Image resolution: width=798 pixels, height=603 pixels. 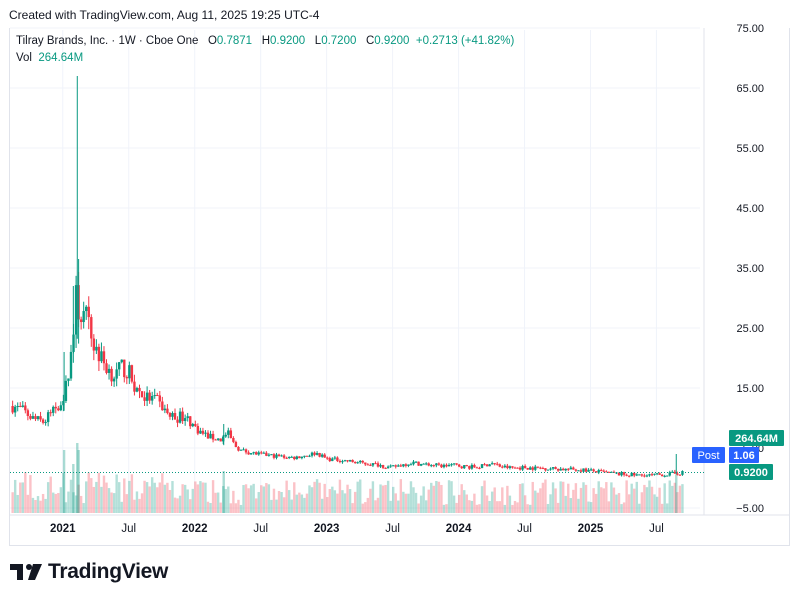 What do you see at coordinates (24, 58) in the screenshot?
I see `volume-label: Vol` at bounding box center [24, 58].